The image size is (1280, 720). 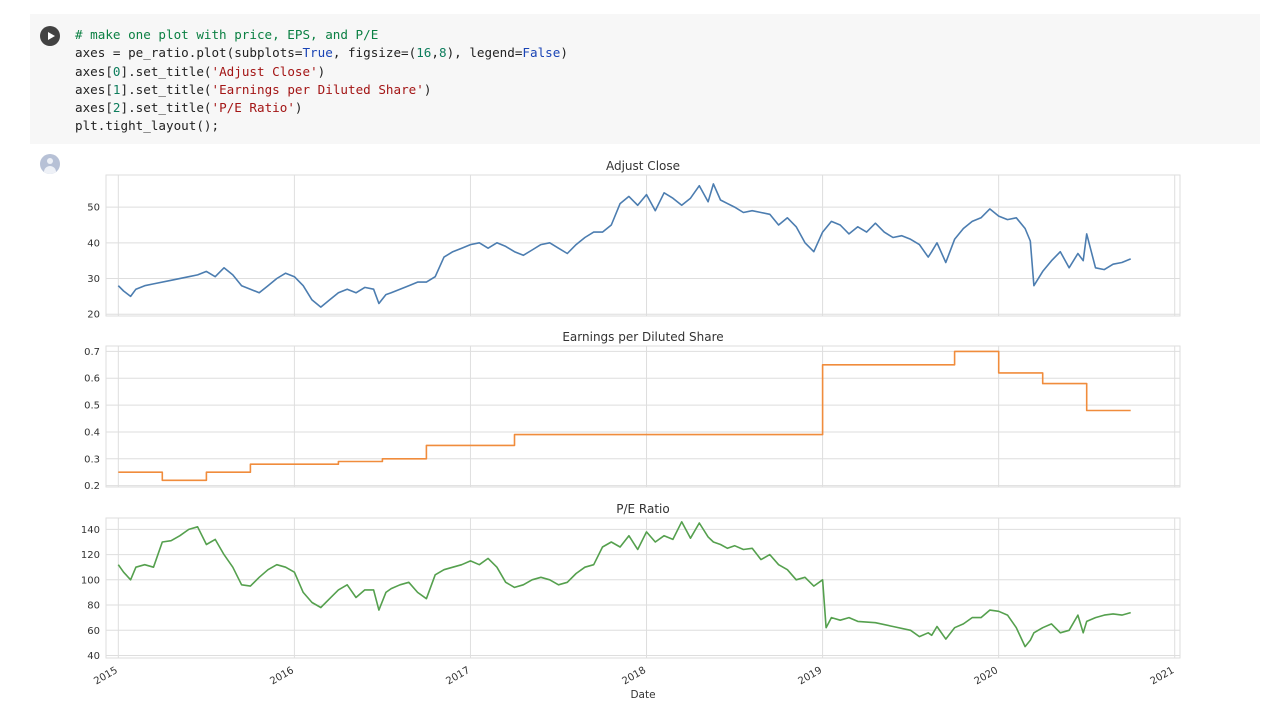 What do you see at coordinates (92, 352) in the screenshot?
I see `y-tick-label: 0.7` at bounding box center [92, 352].